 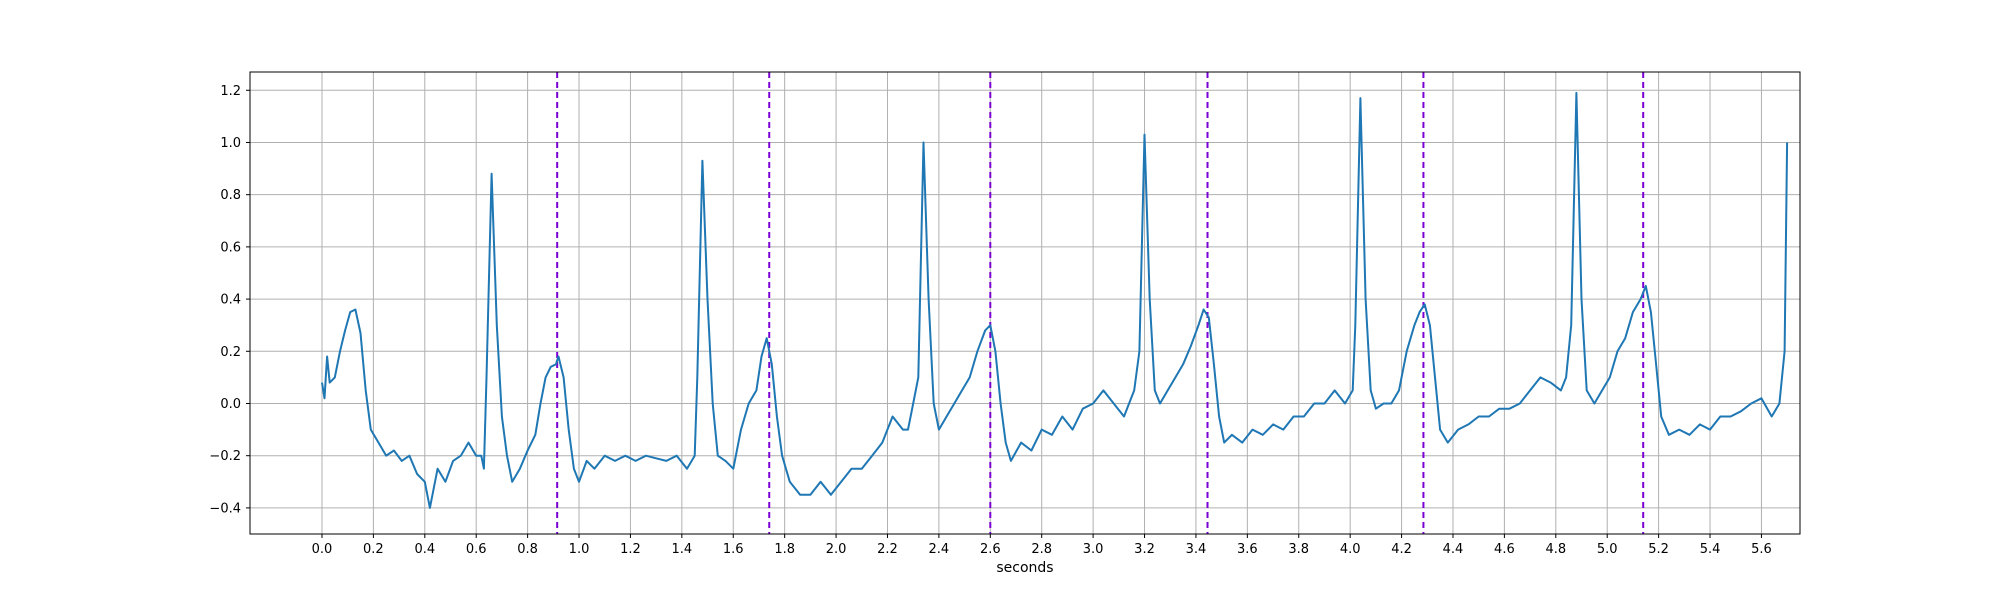 I want to click on x-tick-label: 4.8, so click(x=1555, y=549).